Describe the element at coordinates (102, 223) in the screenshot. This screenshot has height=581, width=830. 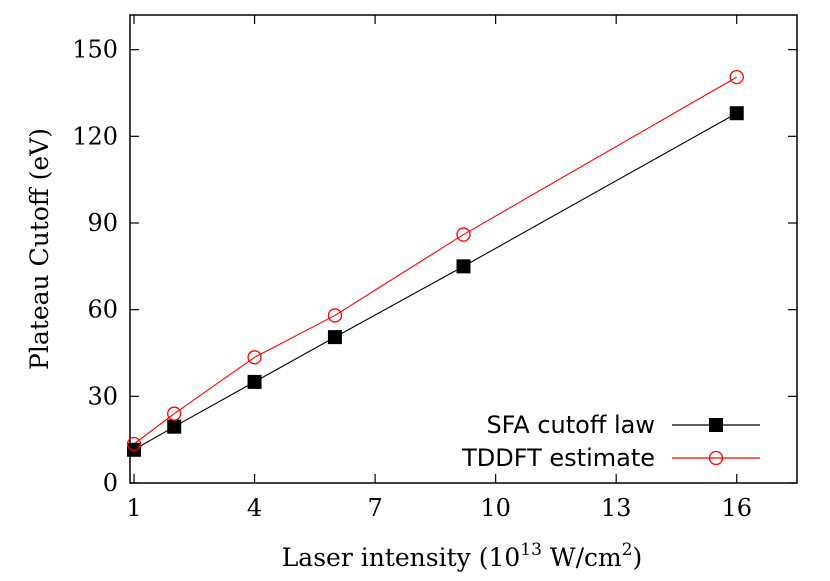
I see `y-tick-label: 90` at that location.